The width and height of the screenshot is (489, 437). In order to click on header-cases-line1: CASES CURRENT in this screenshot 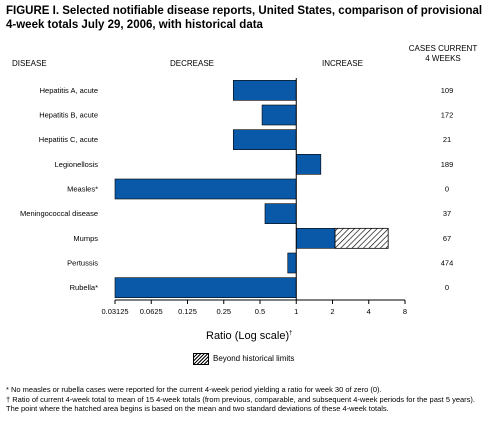, I will do `click(443, 48)`.